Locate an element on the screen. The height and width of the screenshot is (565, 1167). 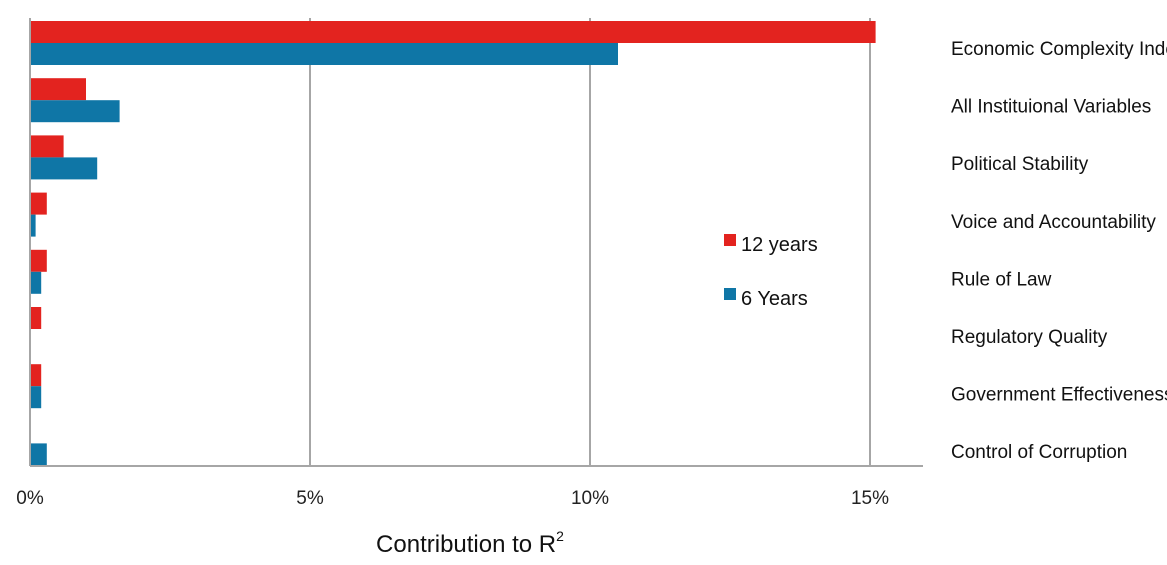
category-label: Regulatory Quality is located at coordinates (1029, 337).